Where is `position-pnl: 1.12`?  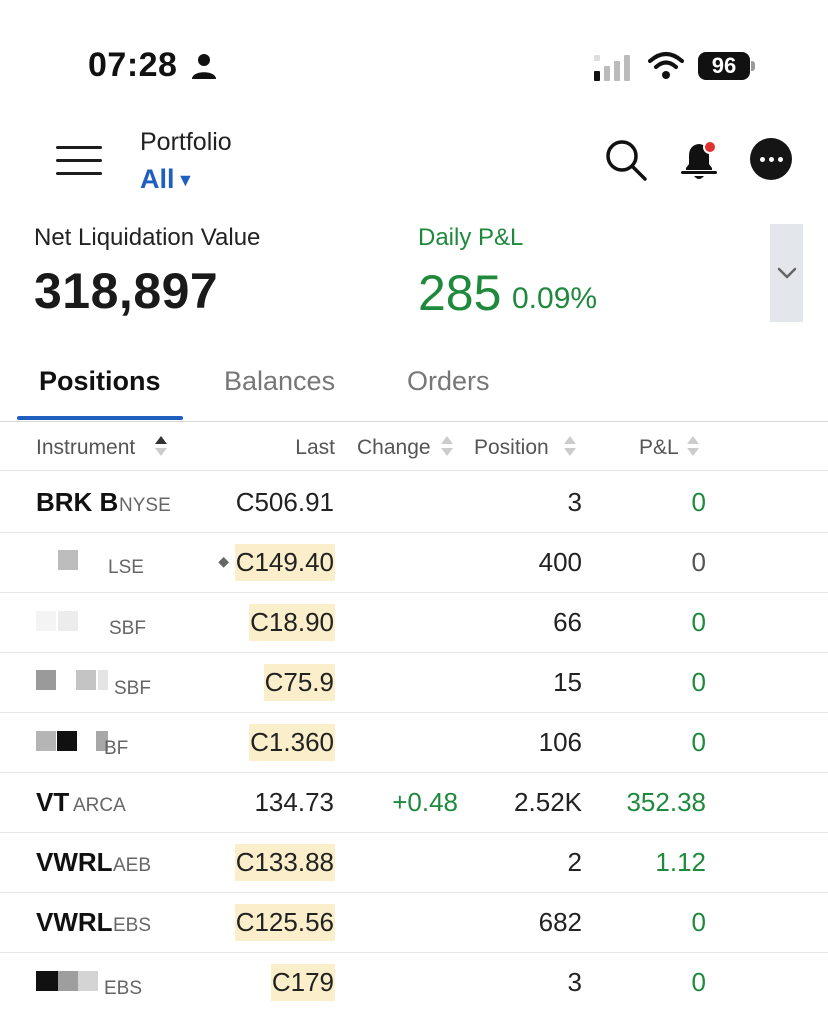
position-pnl: 1.12 is located at coordinates (680, 862).